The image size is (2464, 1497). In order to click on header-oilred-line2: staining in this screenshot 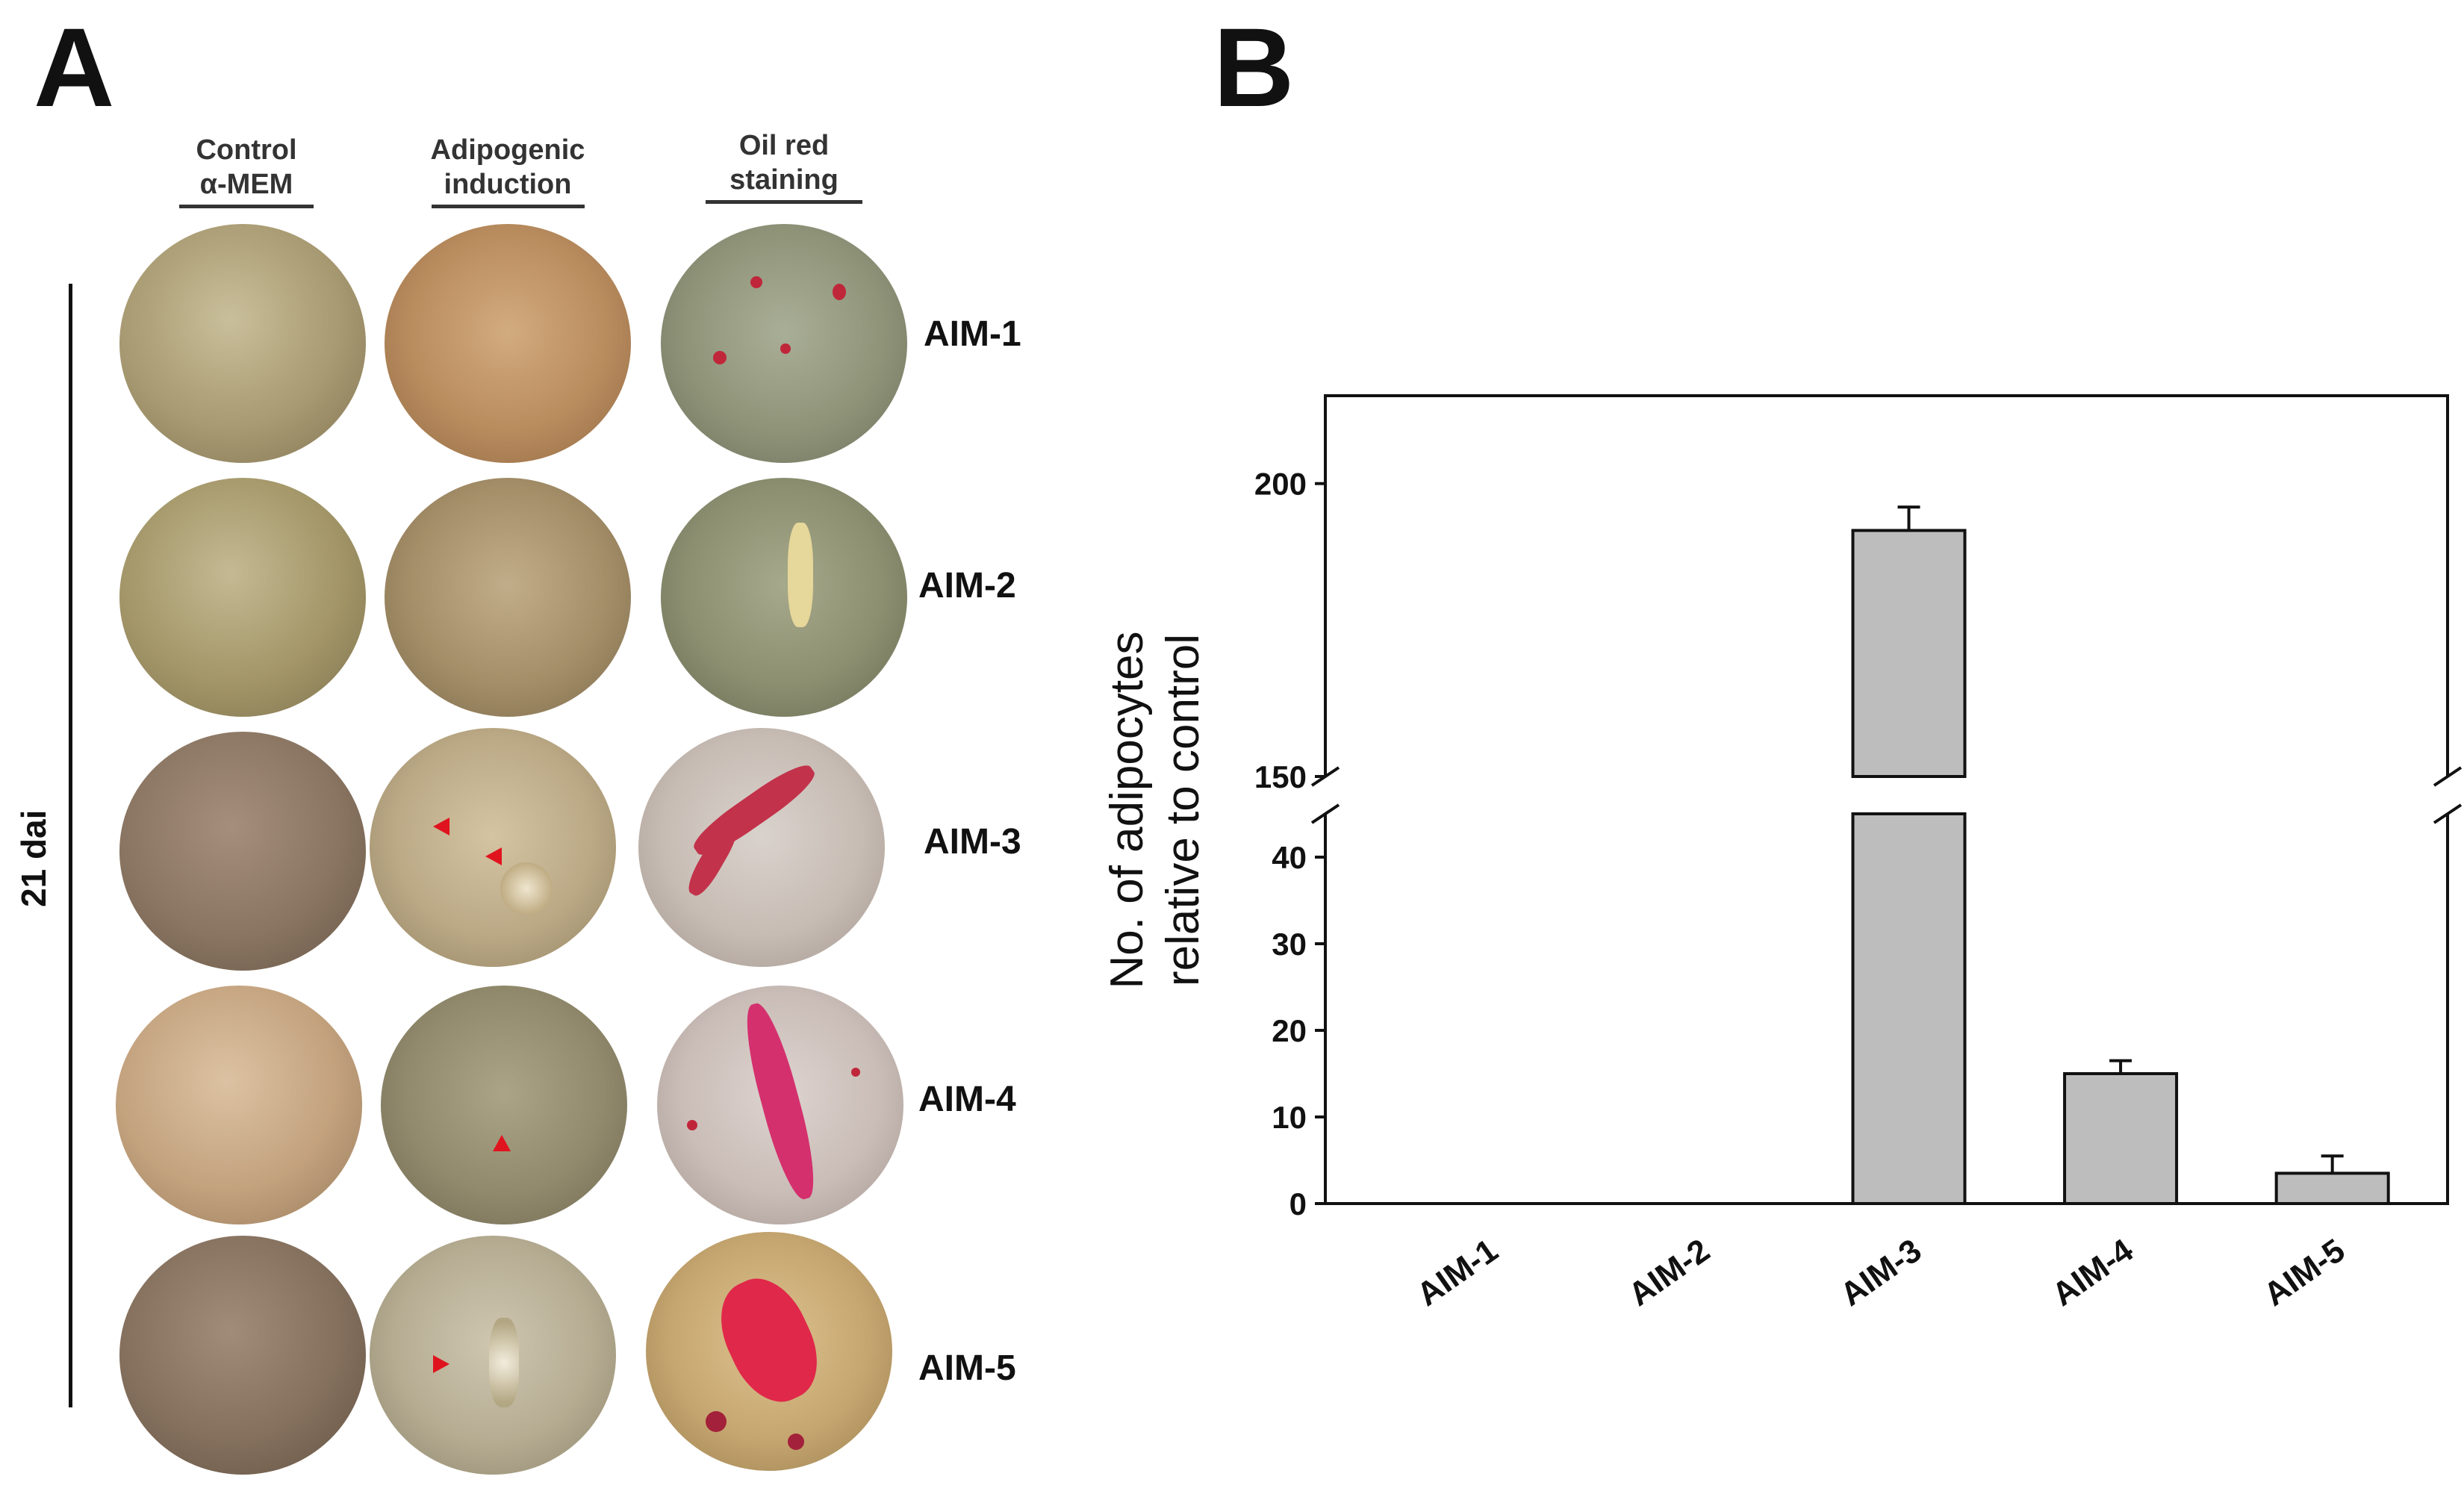, I will do `click(784, 180)`.